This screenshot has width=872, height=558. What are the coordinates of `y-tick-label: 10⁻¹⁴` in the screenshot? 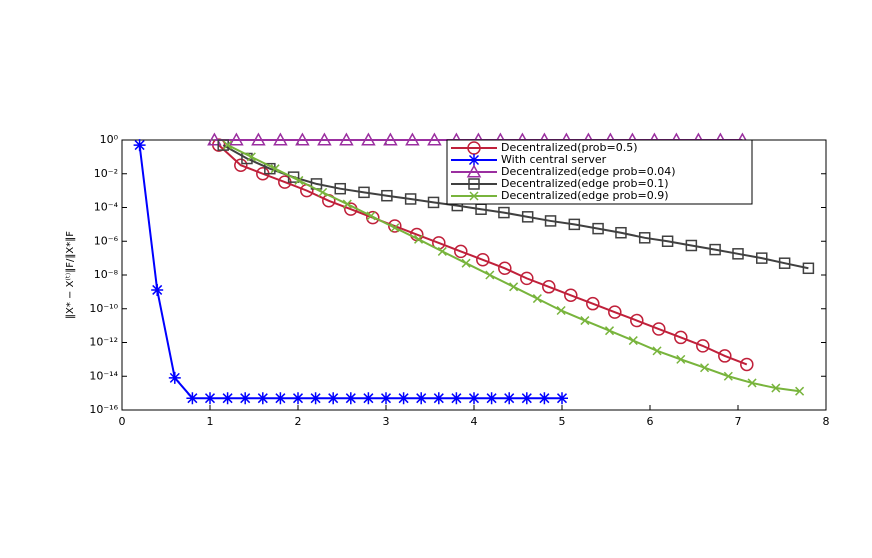 It's located at (103, 375).